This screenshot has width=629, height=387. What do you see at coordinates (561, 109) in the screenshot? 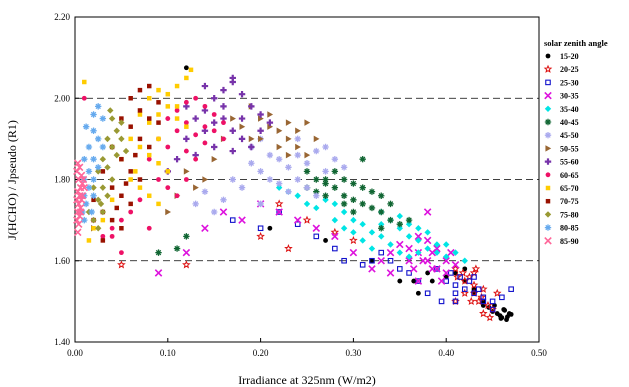
I see `legend-item: 35-40` at bounding box center [561, 109].